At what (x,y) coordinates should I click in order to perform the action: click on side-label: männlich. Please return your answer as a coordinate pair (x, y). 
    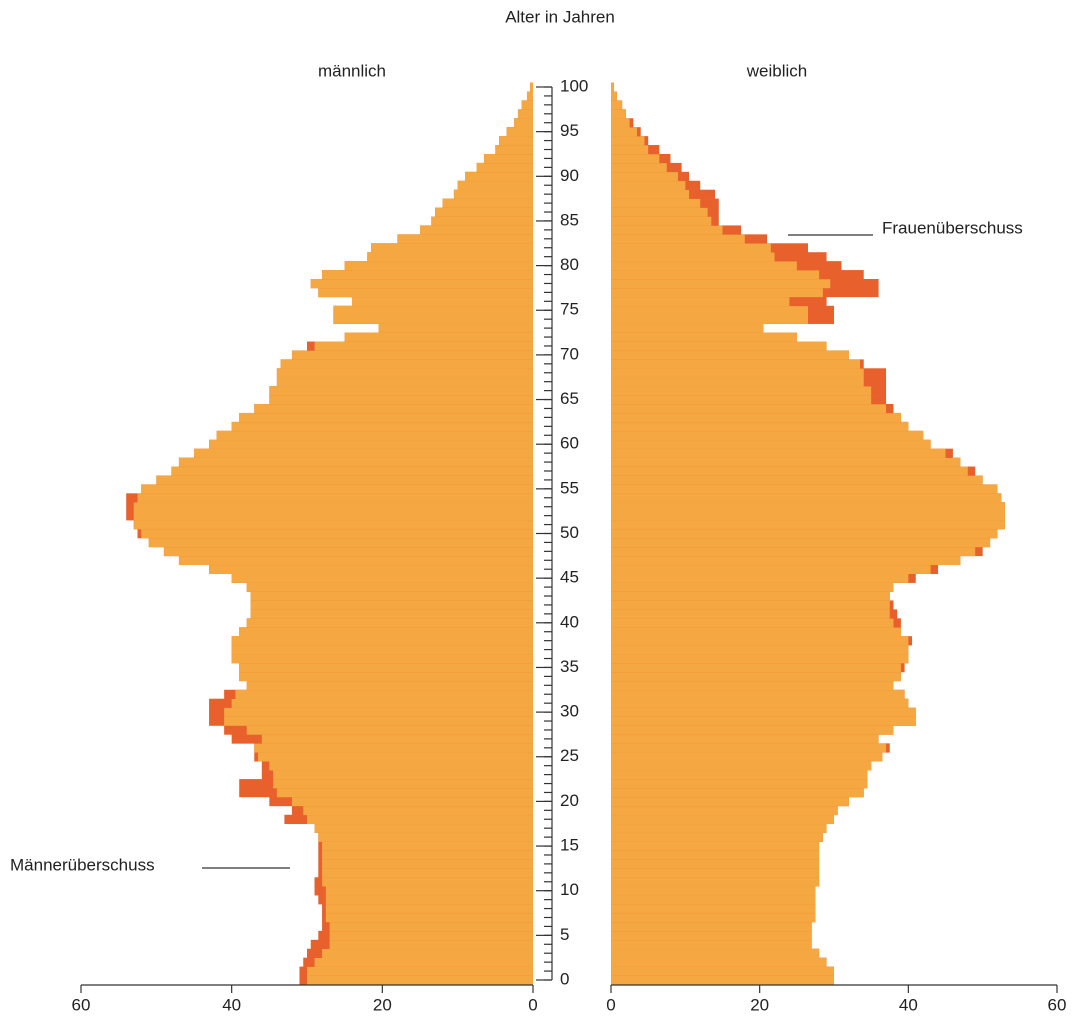
    Looking at the image, I should click on (352, 70).